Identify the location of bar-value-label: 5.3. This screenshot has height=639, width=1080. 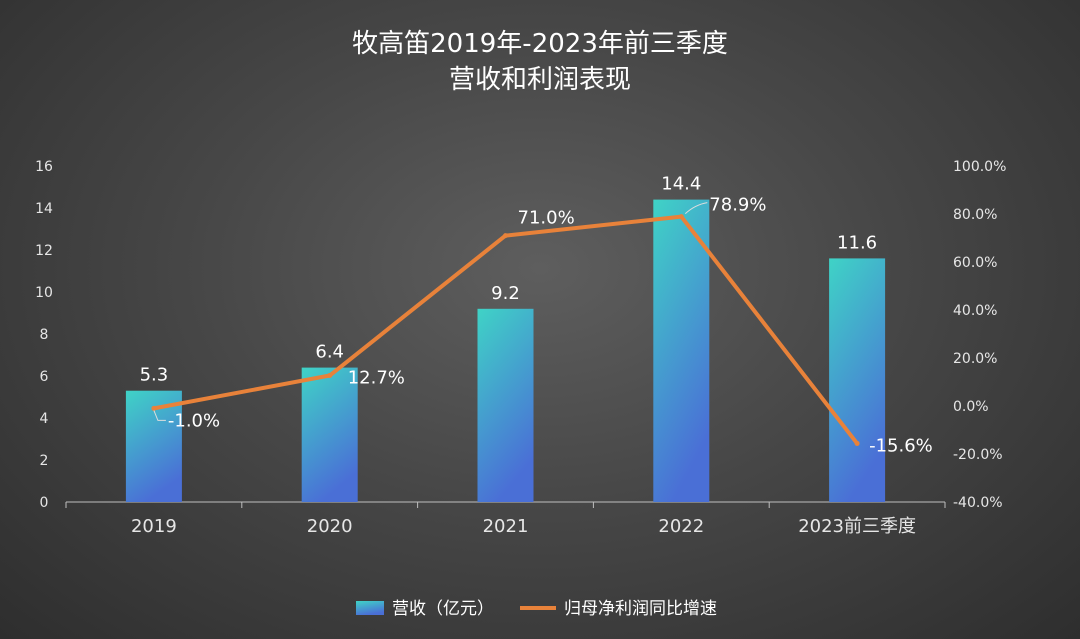
(154, 375).